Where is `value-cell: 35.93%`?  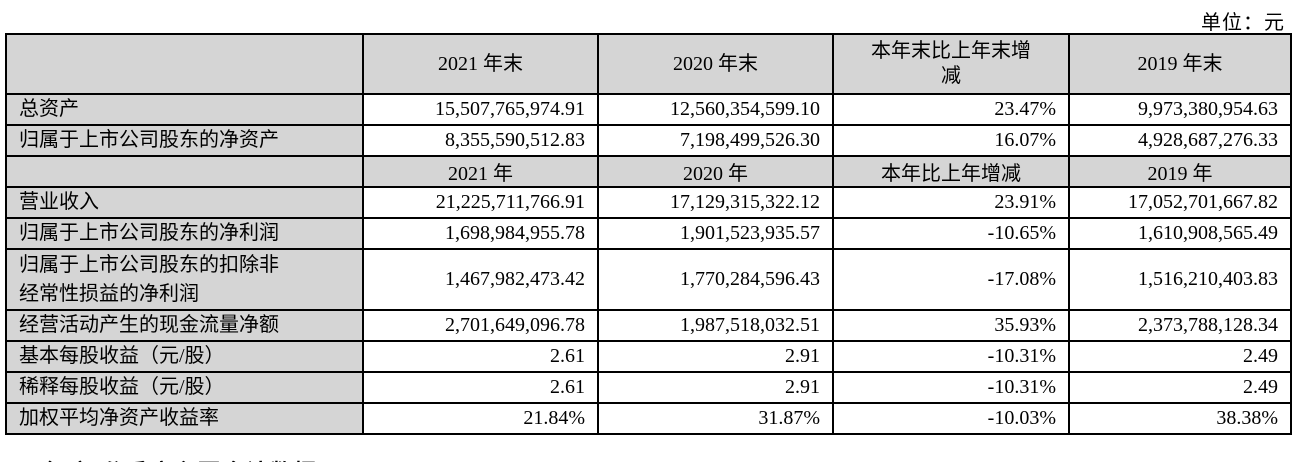
value-cell: 35.93% is located at coordinates (951, 325).